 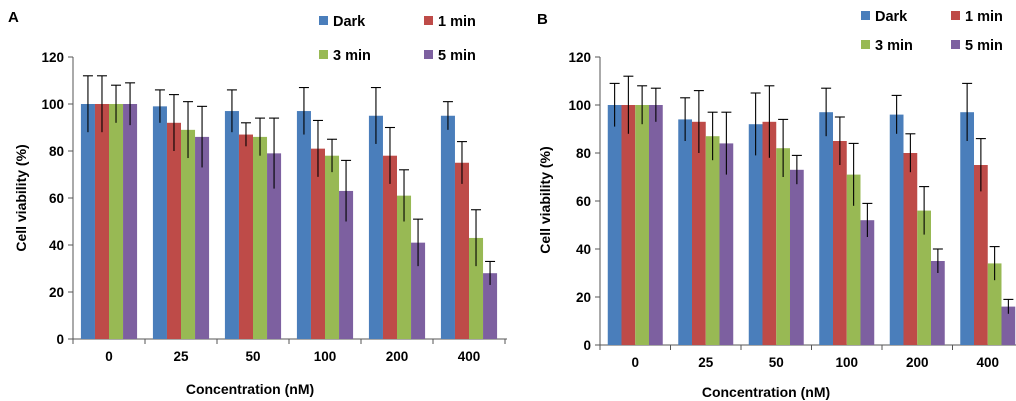 What do you see at coordinates (13, 17) in the screenshot?
I see `panel-letter: A` at bounding box center [13, 17].